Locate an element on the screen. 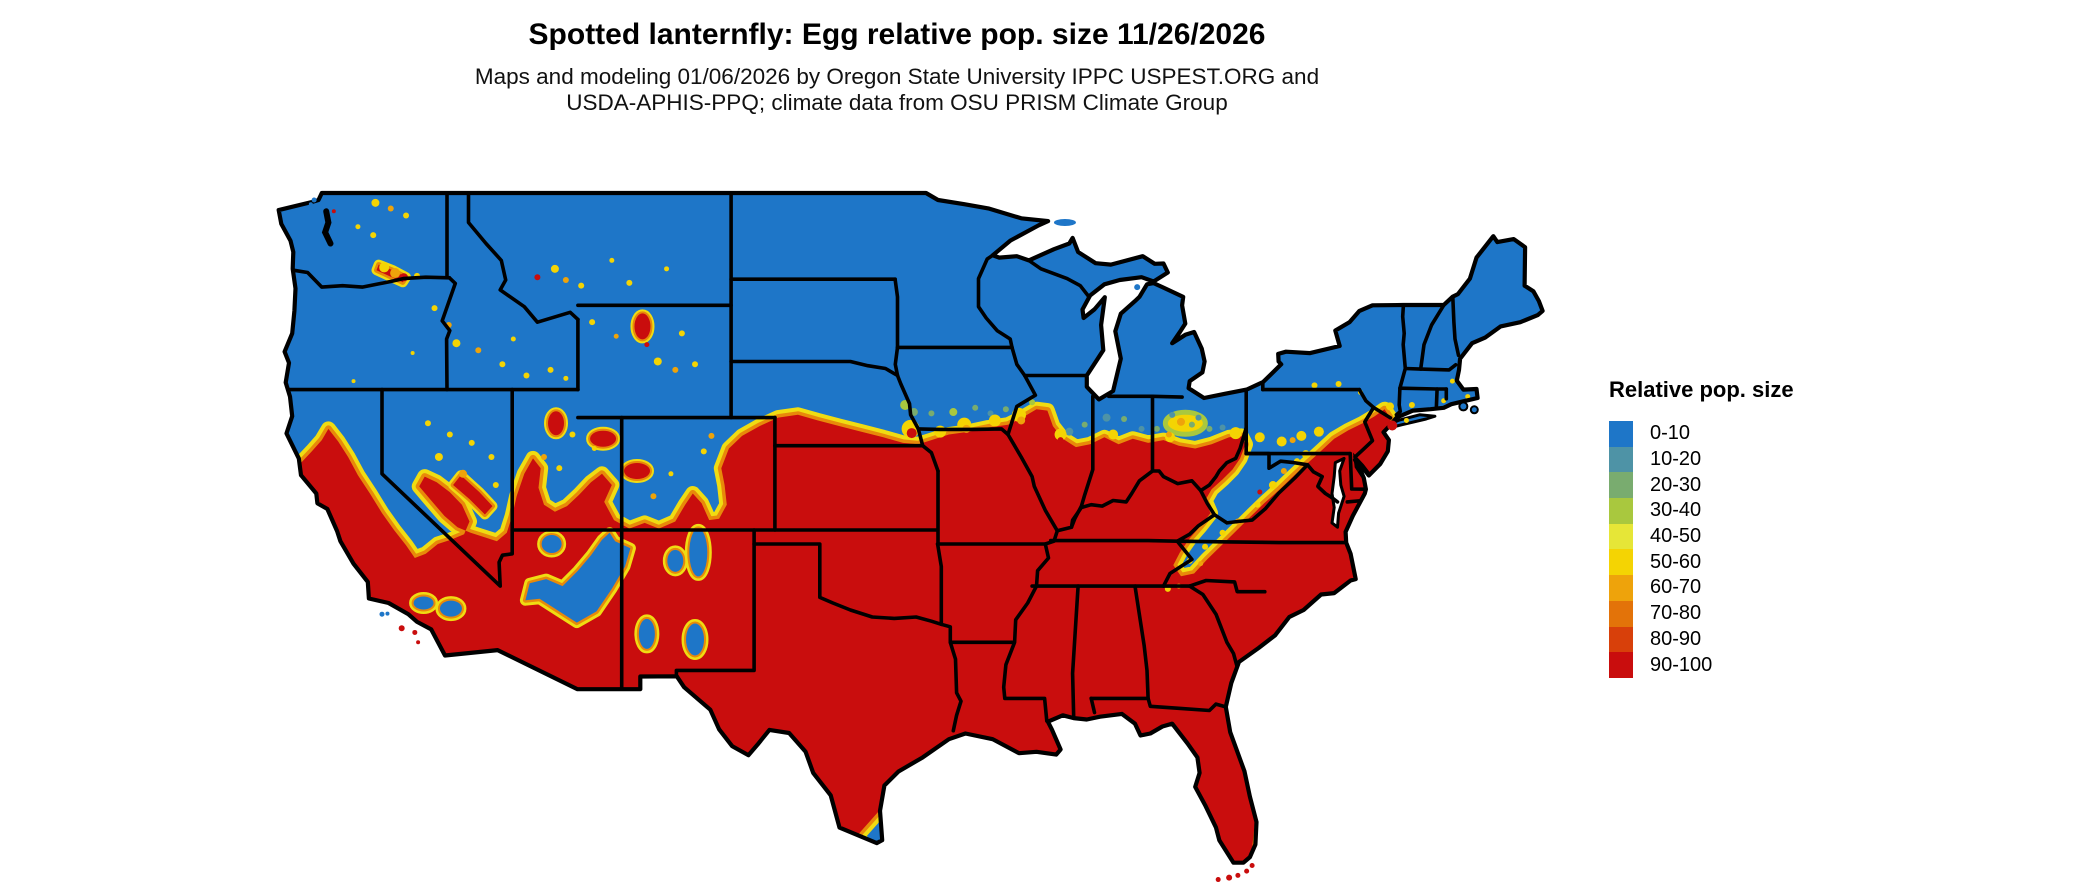 This screenshot has width=2100, height=892. legend-label: 0-10 is located at coordinates (1670, 433).